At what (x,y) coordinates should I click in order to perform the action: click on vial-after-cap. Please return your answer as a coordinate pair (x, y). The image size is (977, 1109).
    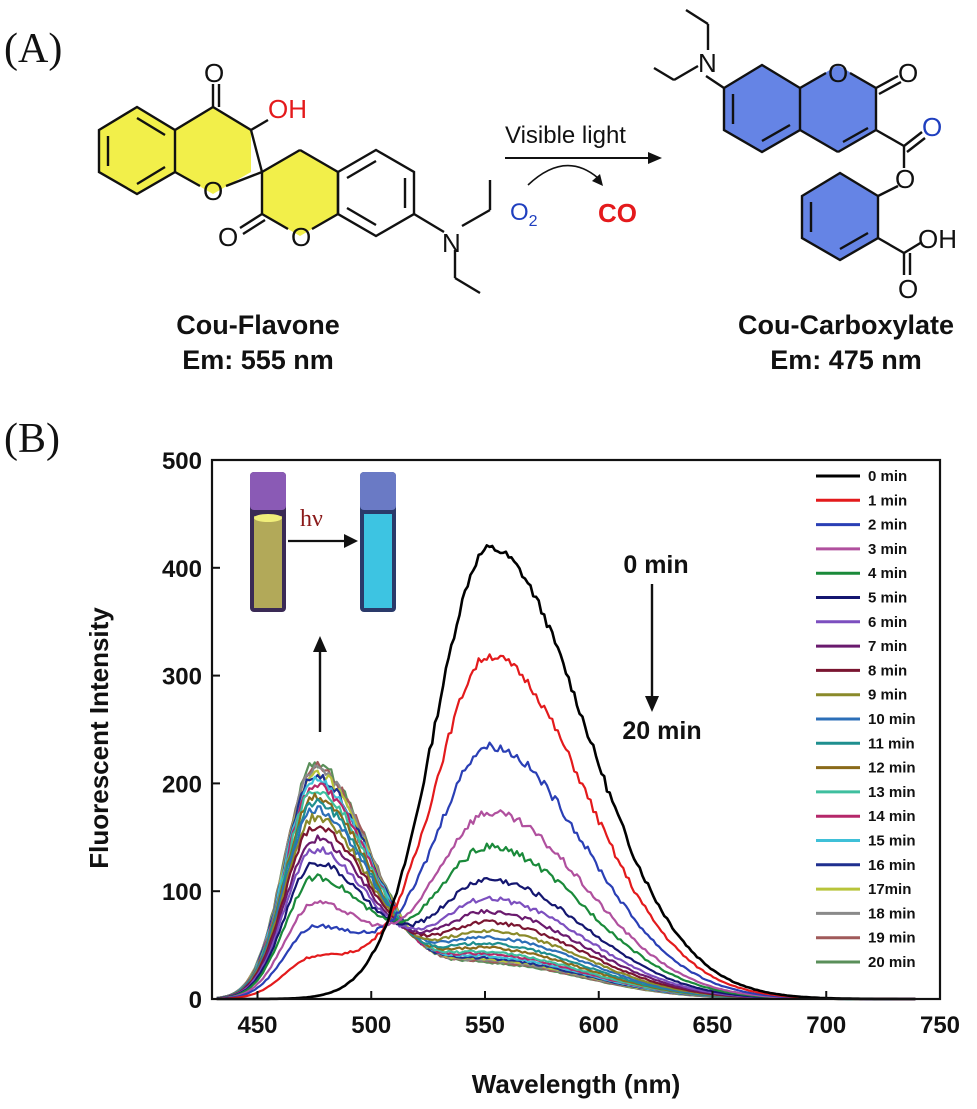
    Looking at the image, I should click on (378, 491).